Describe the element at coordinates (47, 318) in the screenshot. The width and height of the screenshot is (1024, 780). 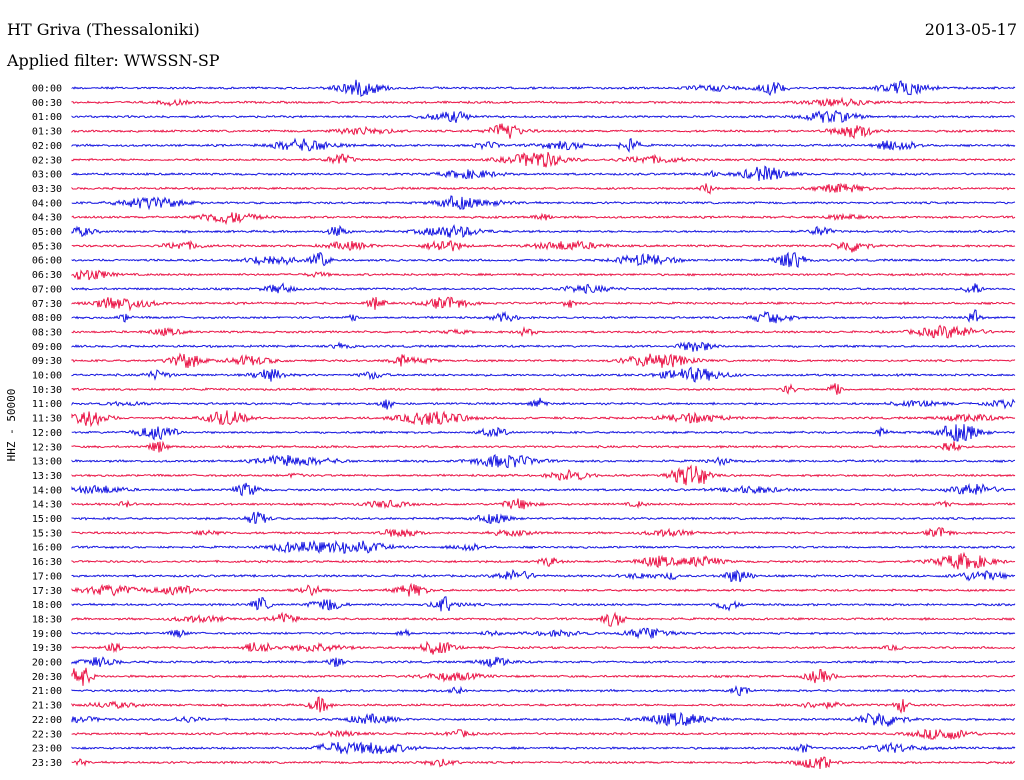
I see `time-label: 08:00` at that location.